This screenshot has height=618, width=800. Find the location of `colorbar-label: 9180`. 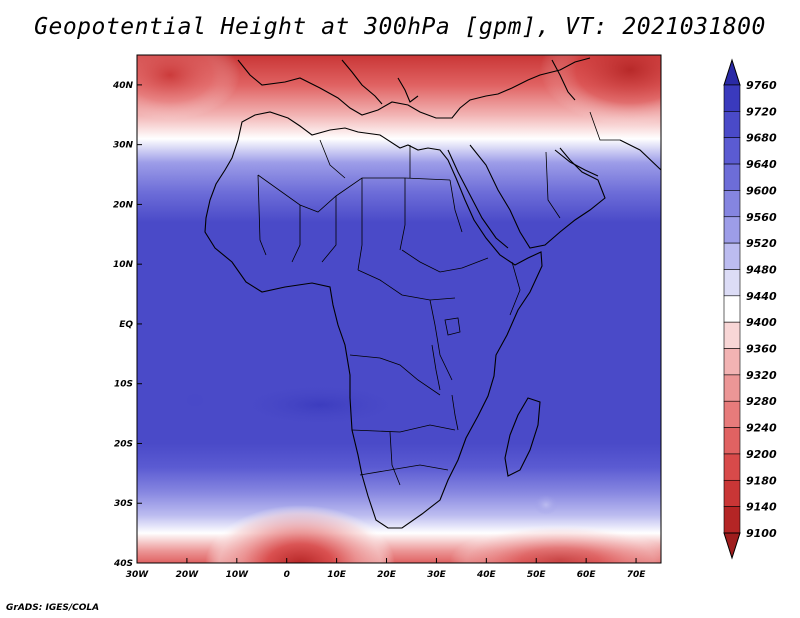

colorbar-label: 9180 is located at coordinates (761, 480).